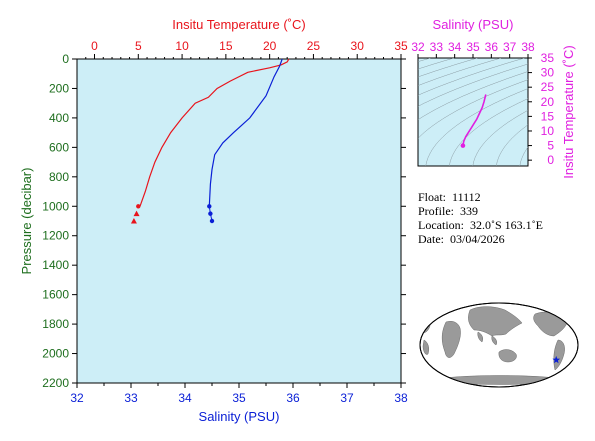 This screenshot has width=595, height=441. I want to click on temperature-line, so click(214, 132).